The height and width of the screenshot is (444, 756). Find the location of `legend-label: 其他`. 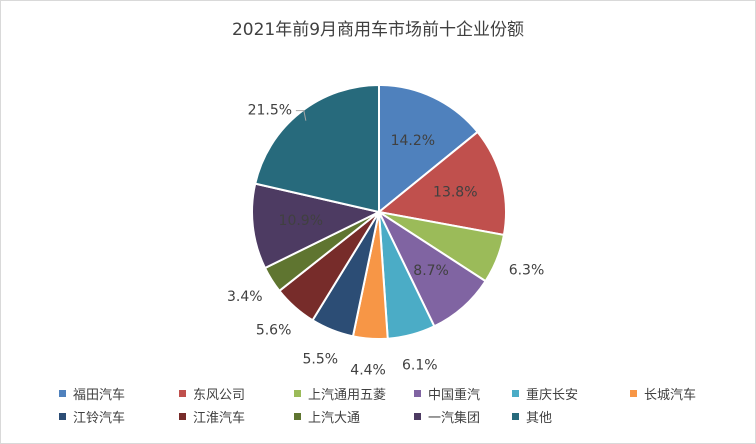

legend-label: 其他 is located at coordinates (539, 418).